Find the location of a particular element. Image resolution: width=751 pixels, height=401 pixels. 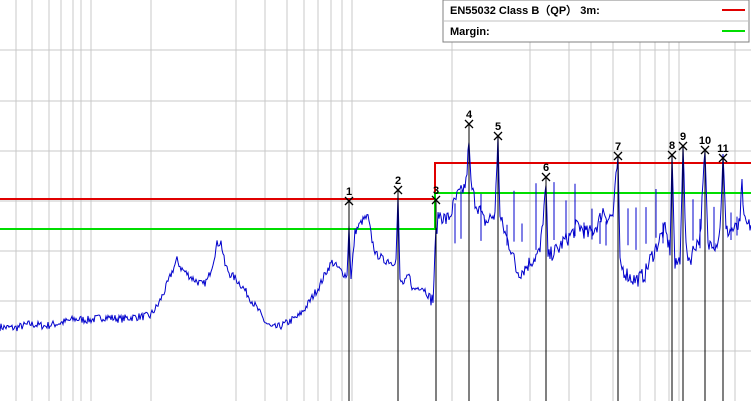

legend-margin-label: Margin: is located at coordinates (470, 32).